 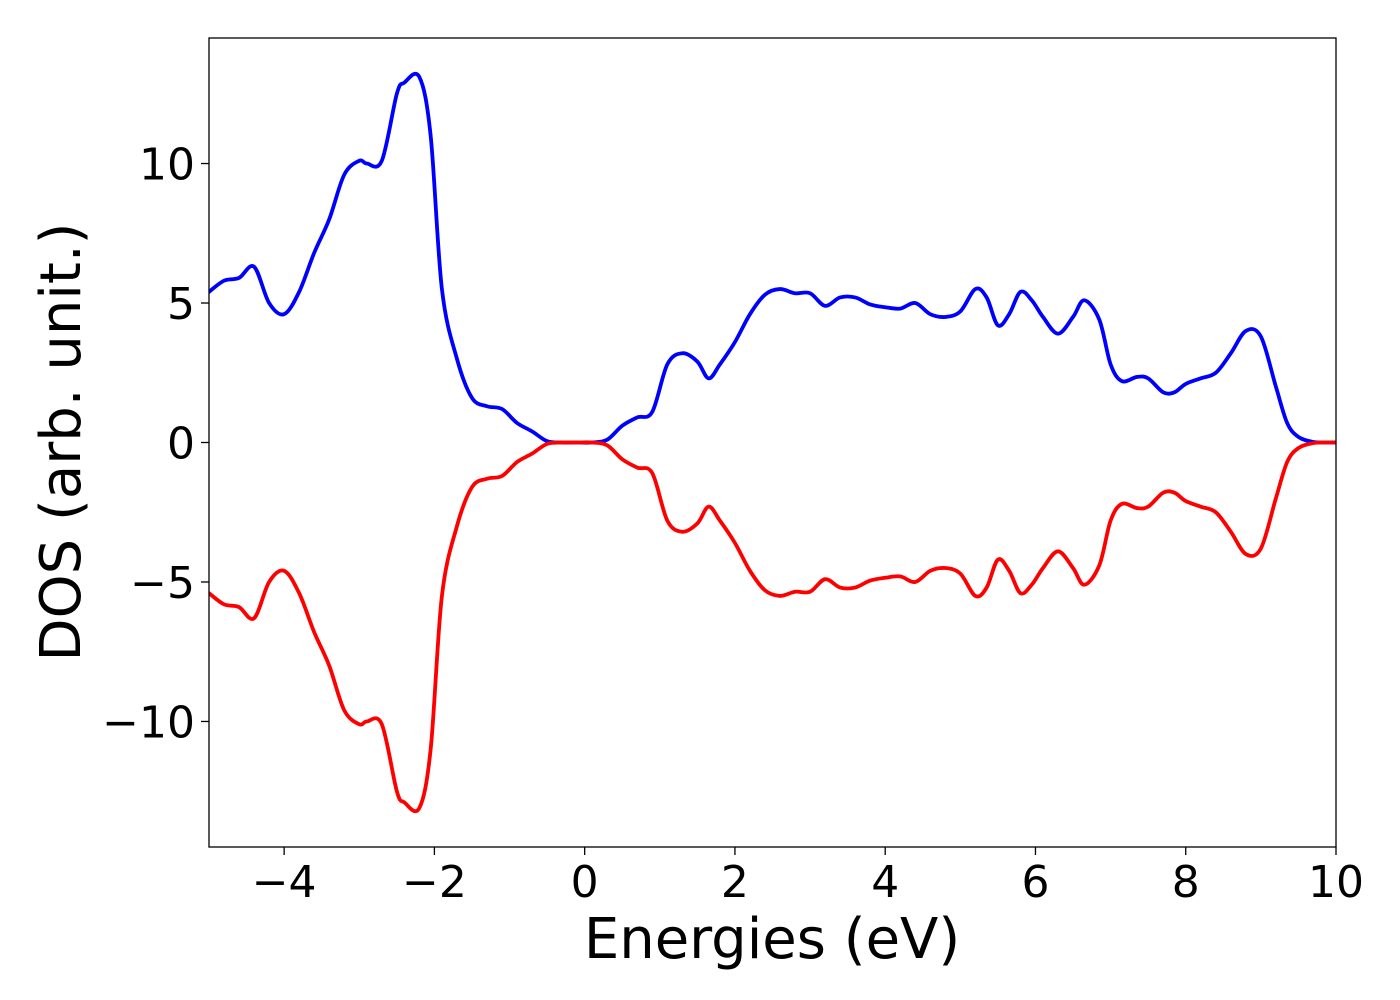 I want to click on x-tick-label: 6, so click(x=1035, y=882).